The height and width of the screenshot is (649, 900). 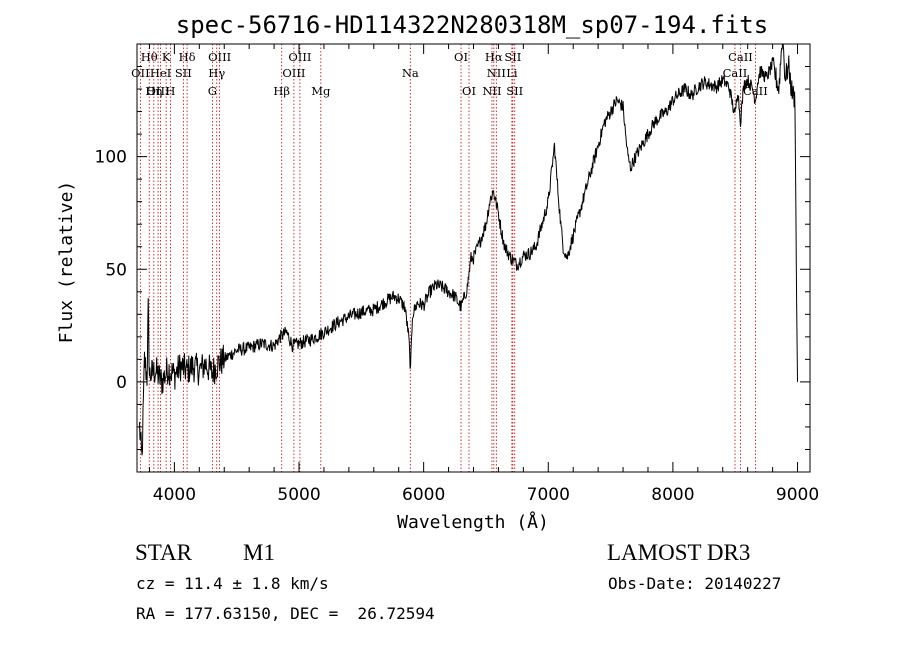 What do you see at coordinates (140, 73) in the screenshot?
I see `spectral-line-label: OII` at bounding box center [140, 73].